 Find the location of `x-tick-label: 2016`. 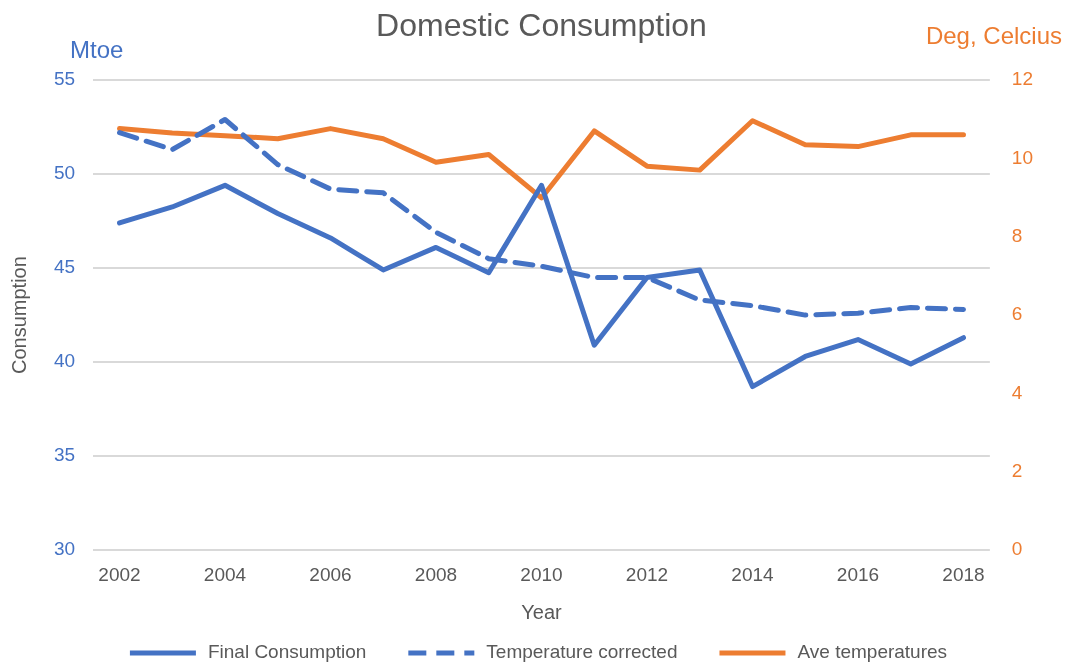

x-tick-label: 2016 is located at coordinates (858, 574).